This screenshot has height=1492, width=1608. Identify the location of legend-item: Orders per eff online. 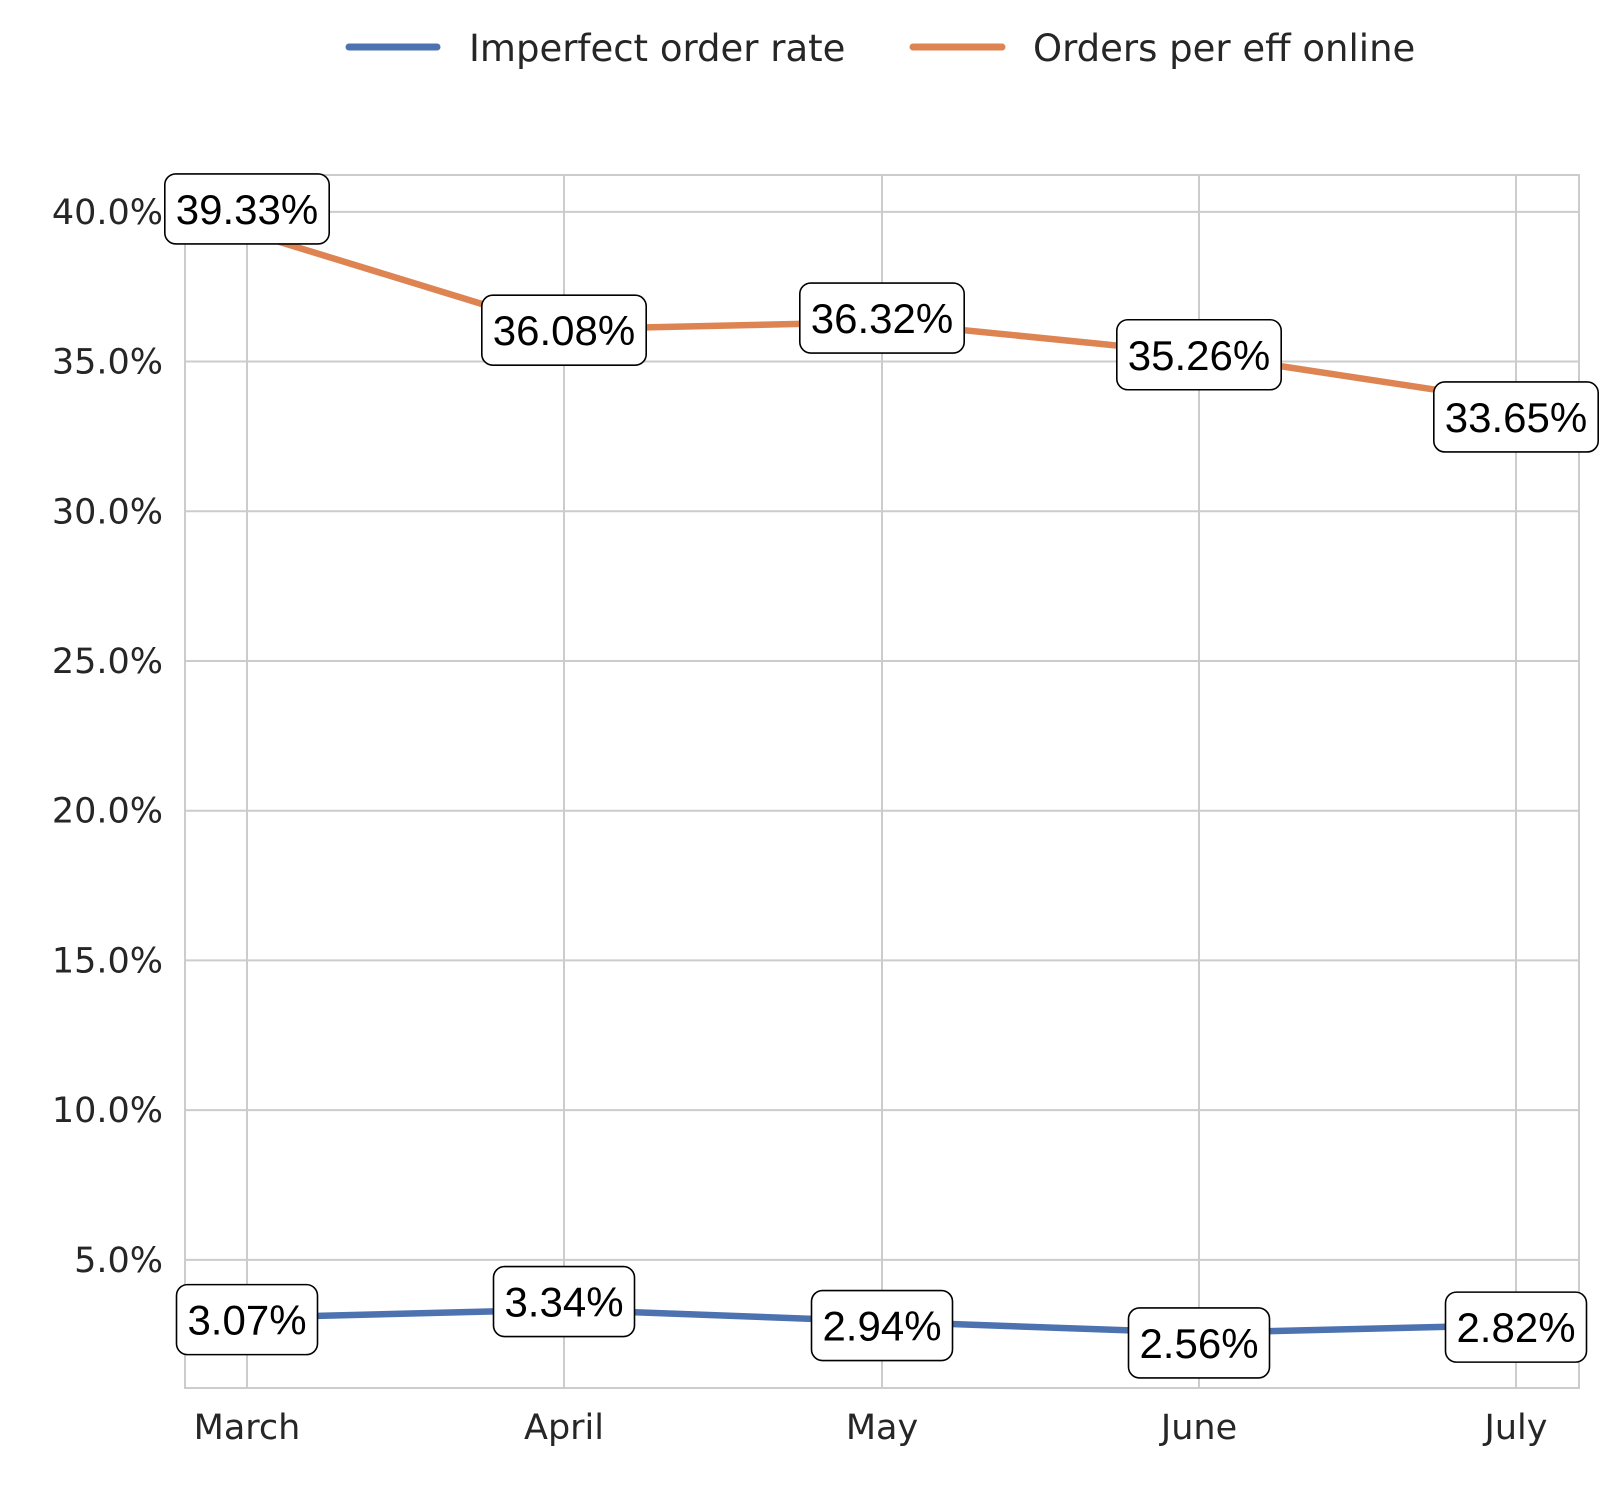
(1162, 48).